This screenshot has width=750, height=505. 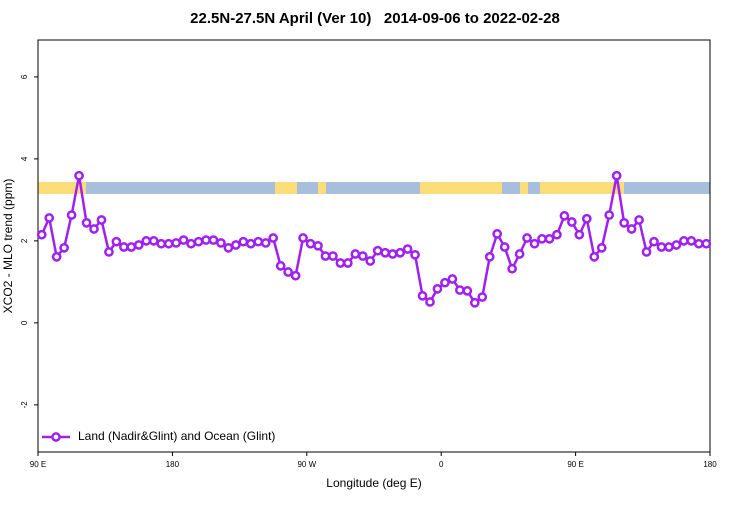 What do you see at coordinates (374, 188) in the screenshot?
I see `surface-band` at bounding box center [374, 188].